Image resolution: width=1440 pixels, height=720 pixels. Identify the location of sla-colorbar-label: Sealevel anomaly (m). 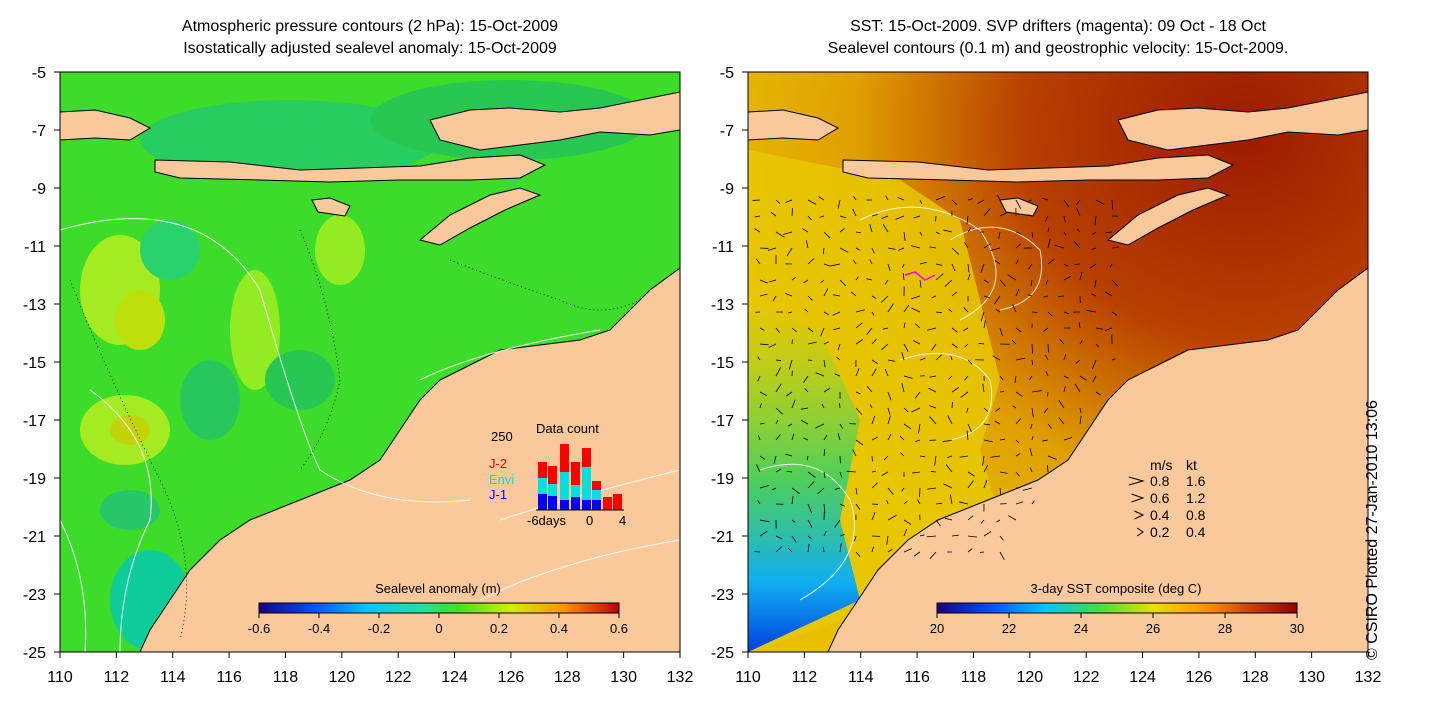
(438, 588).